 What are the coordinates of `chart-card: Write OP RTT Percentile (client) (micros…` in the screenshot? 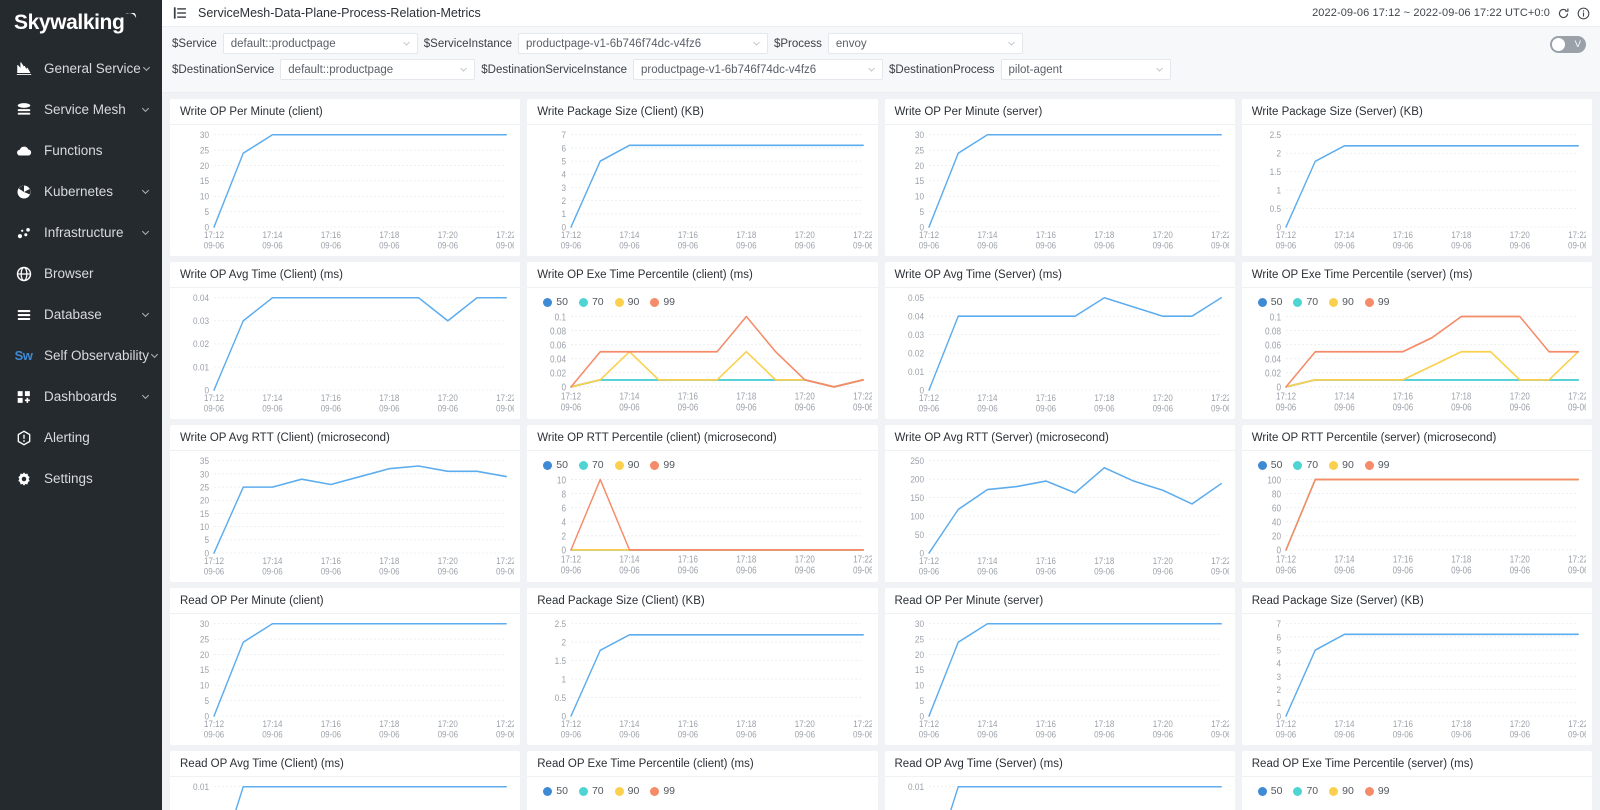 It's located at (702, 503).